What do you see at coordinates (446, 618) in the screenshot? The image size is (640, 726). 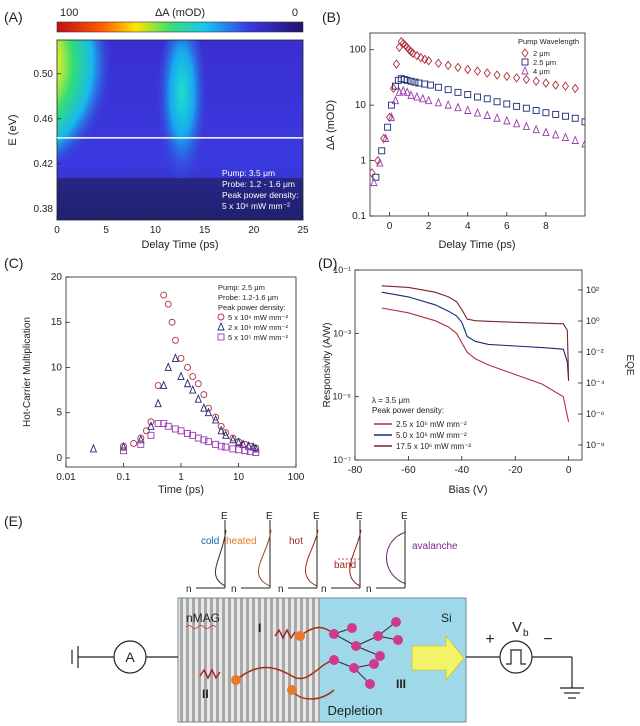 I see `si-label: Si` at bounding box center [446, 618].